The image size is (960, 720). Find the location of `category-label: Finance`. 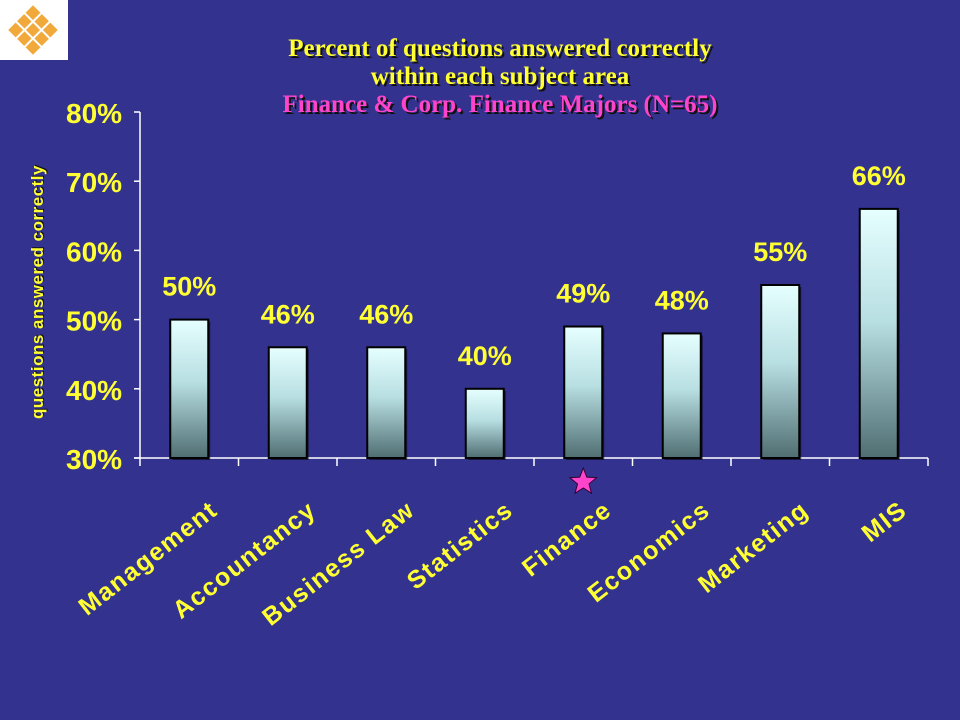

category-label: Finance is located at coordinates (567, 539).